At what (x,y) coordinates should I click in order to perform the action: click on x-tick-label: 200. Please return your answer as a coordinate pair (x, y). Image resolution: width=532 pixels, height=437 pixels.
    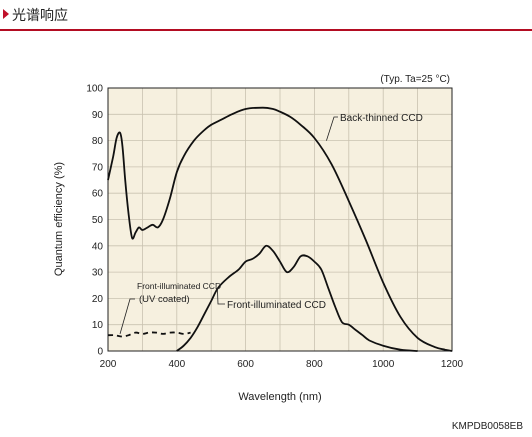
    Looking at the image, I should click on (108, 364).